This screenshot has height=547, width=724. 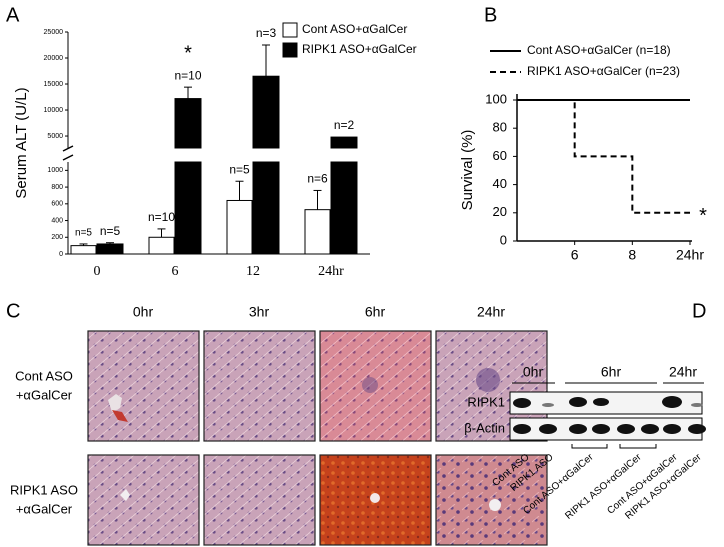 What do you see at coordinates (632, 255) in the screenshot?
I see `x-tick-label: 8` at bounding box center [632, 255].